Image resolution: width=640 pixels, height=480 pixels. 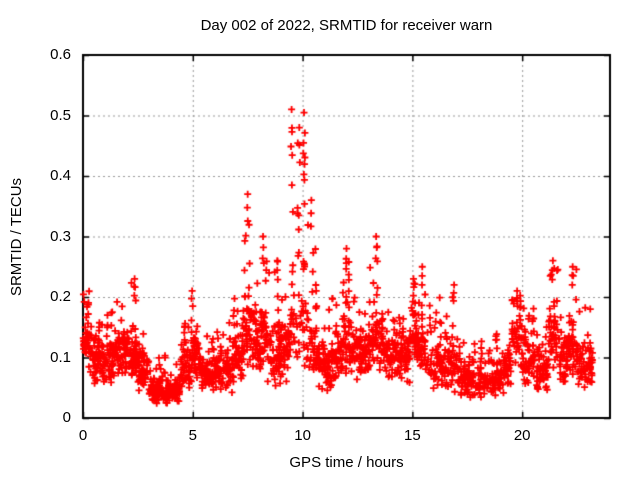 What do you see at coordinates (60, 296) in the screenshot?
I see `y-tick-label: 0.2` at bounding box center [60, 296].